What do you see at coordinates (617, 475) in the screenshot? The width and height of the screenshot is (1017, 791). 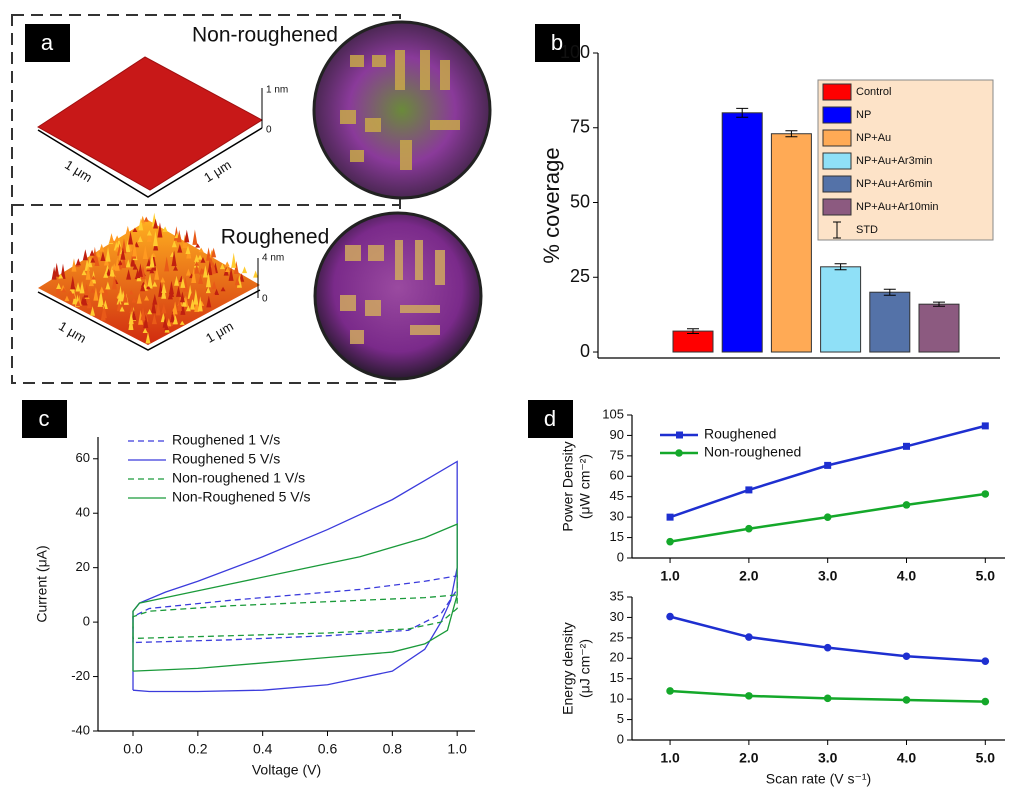 I see `y-tick-label: 60` at bounding box center [617, 475].